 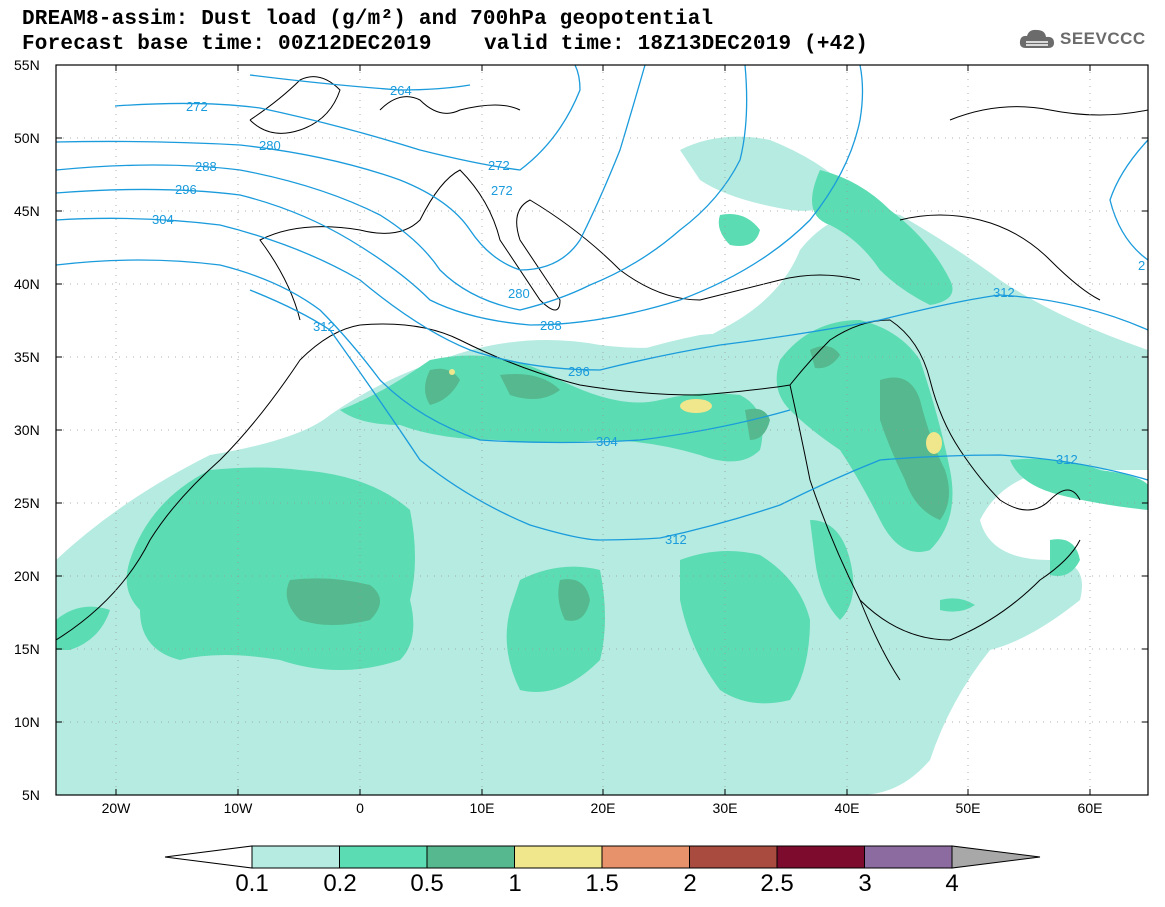 What do you see at coordinates (499, 165) in the screenshot?
I see `contour-label-272-b: 272` at bounding box center [499, 165].